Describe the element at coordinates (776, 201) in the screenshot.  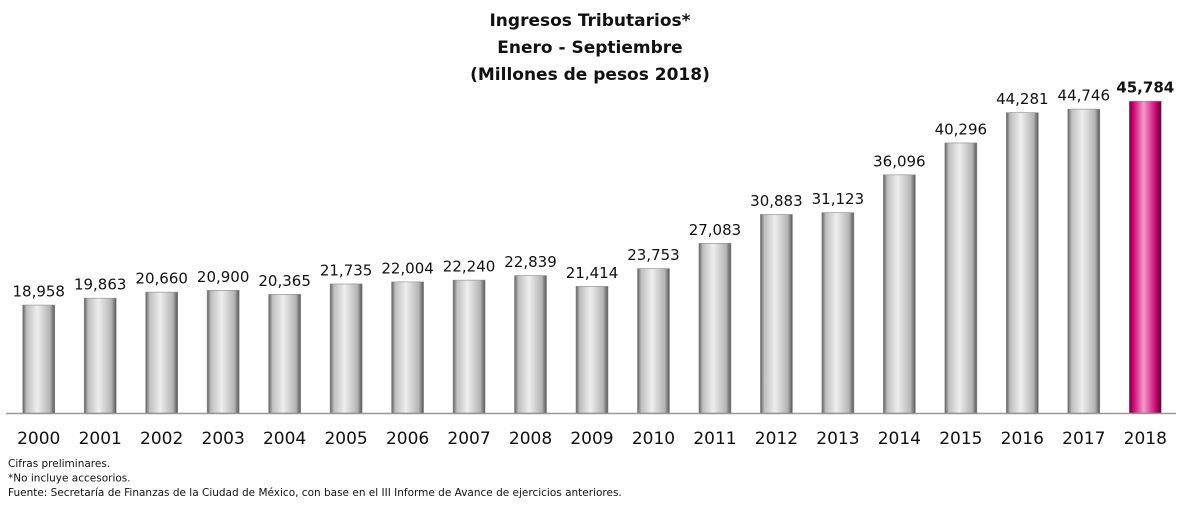
I see `value-label: 30,883` at that location.